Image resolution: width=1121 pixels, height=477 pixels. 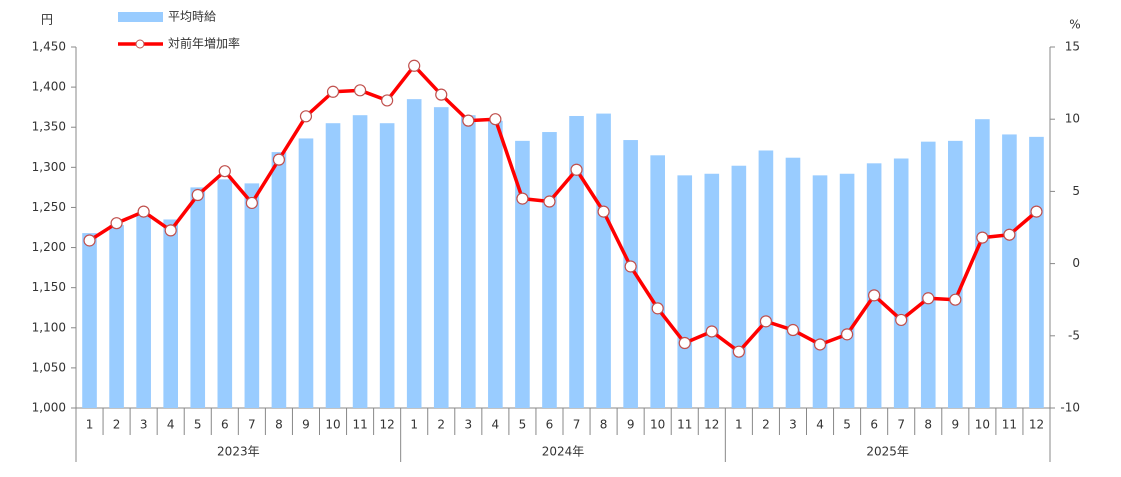 I want to click on y-tick-label: 1,050, so click(x=49, y=367).